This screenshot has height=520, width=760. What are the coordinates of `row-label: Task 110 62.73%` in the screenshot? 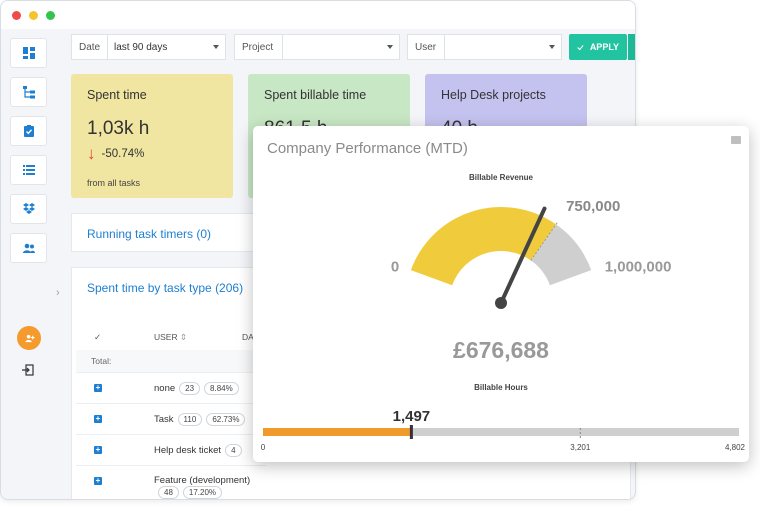 It's located at (200, 419).